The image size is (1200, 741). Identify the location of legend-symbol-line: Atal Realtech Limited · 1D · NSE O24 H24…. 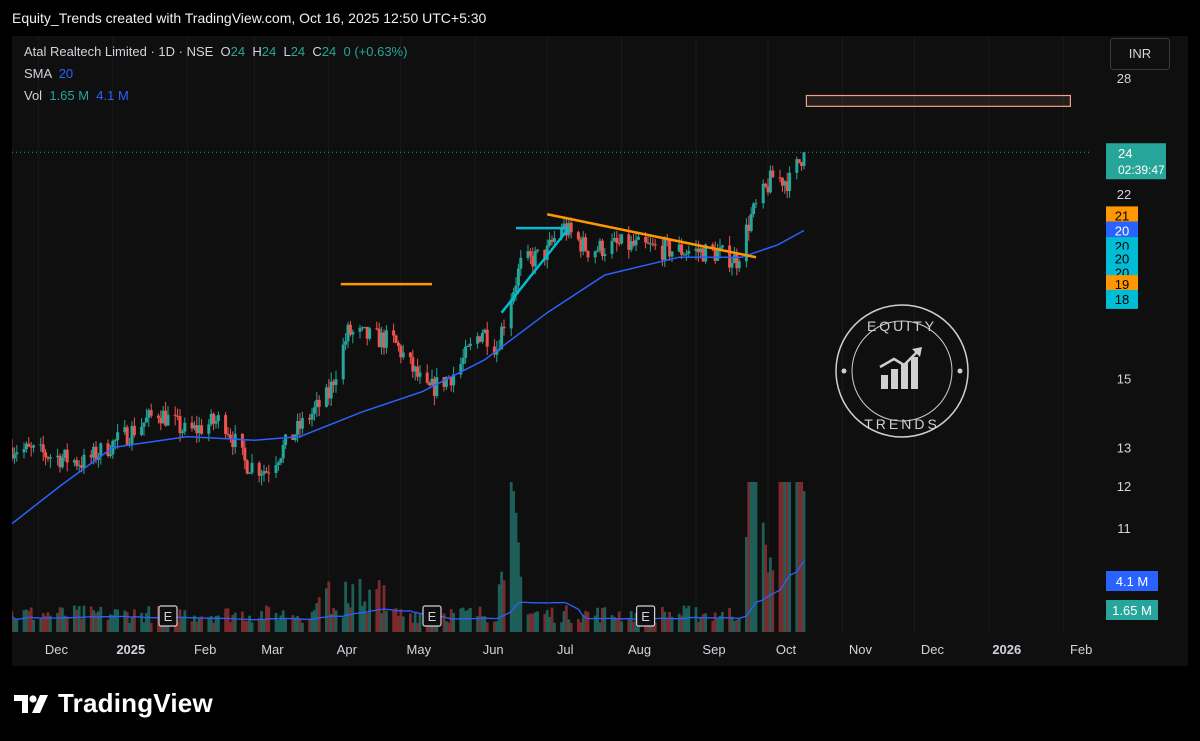
(215, 51).